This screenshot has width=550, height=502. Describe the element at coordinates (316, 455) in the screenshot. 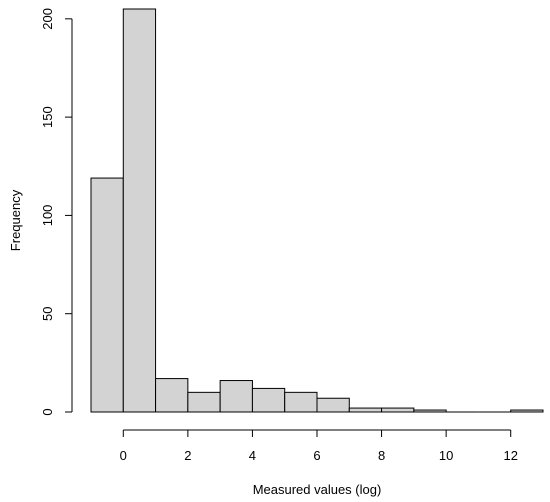

I see `x-tick-label: 6` at that location.